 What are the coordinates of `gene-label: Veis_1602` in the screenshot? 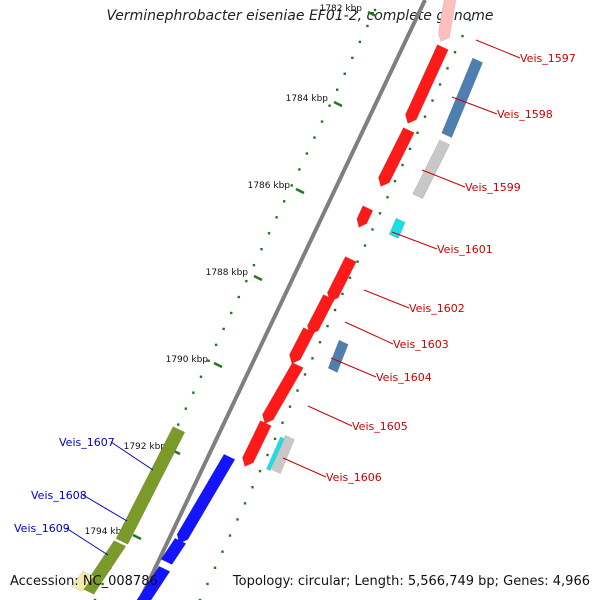 It's located at (437, 308).